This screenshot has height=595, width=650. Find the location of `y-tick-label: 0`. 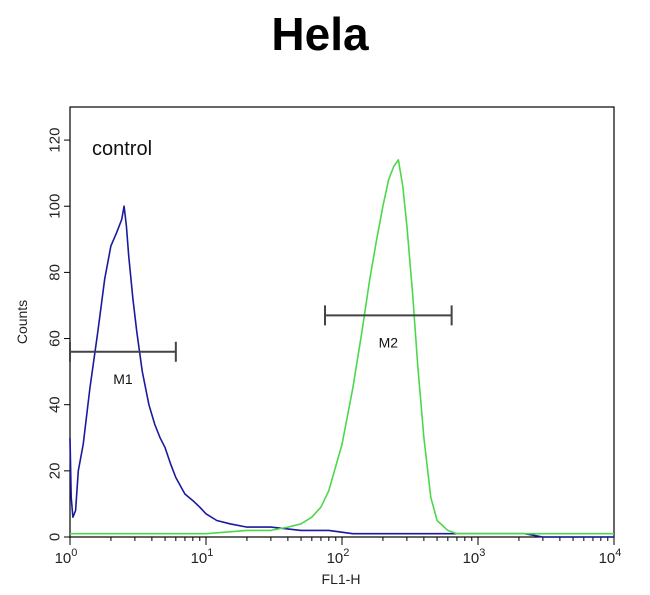

y-tick-label: 0 is located at coordinates (54, 537).